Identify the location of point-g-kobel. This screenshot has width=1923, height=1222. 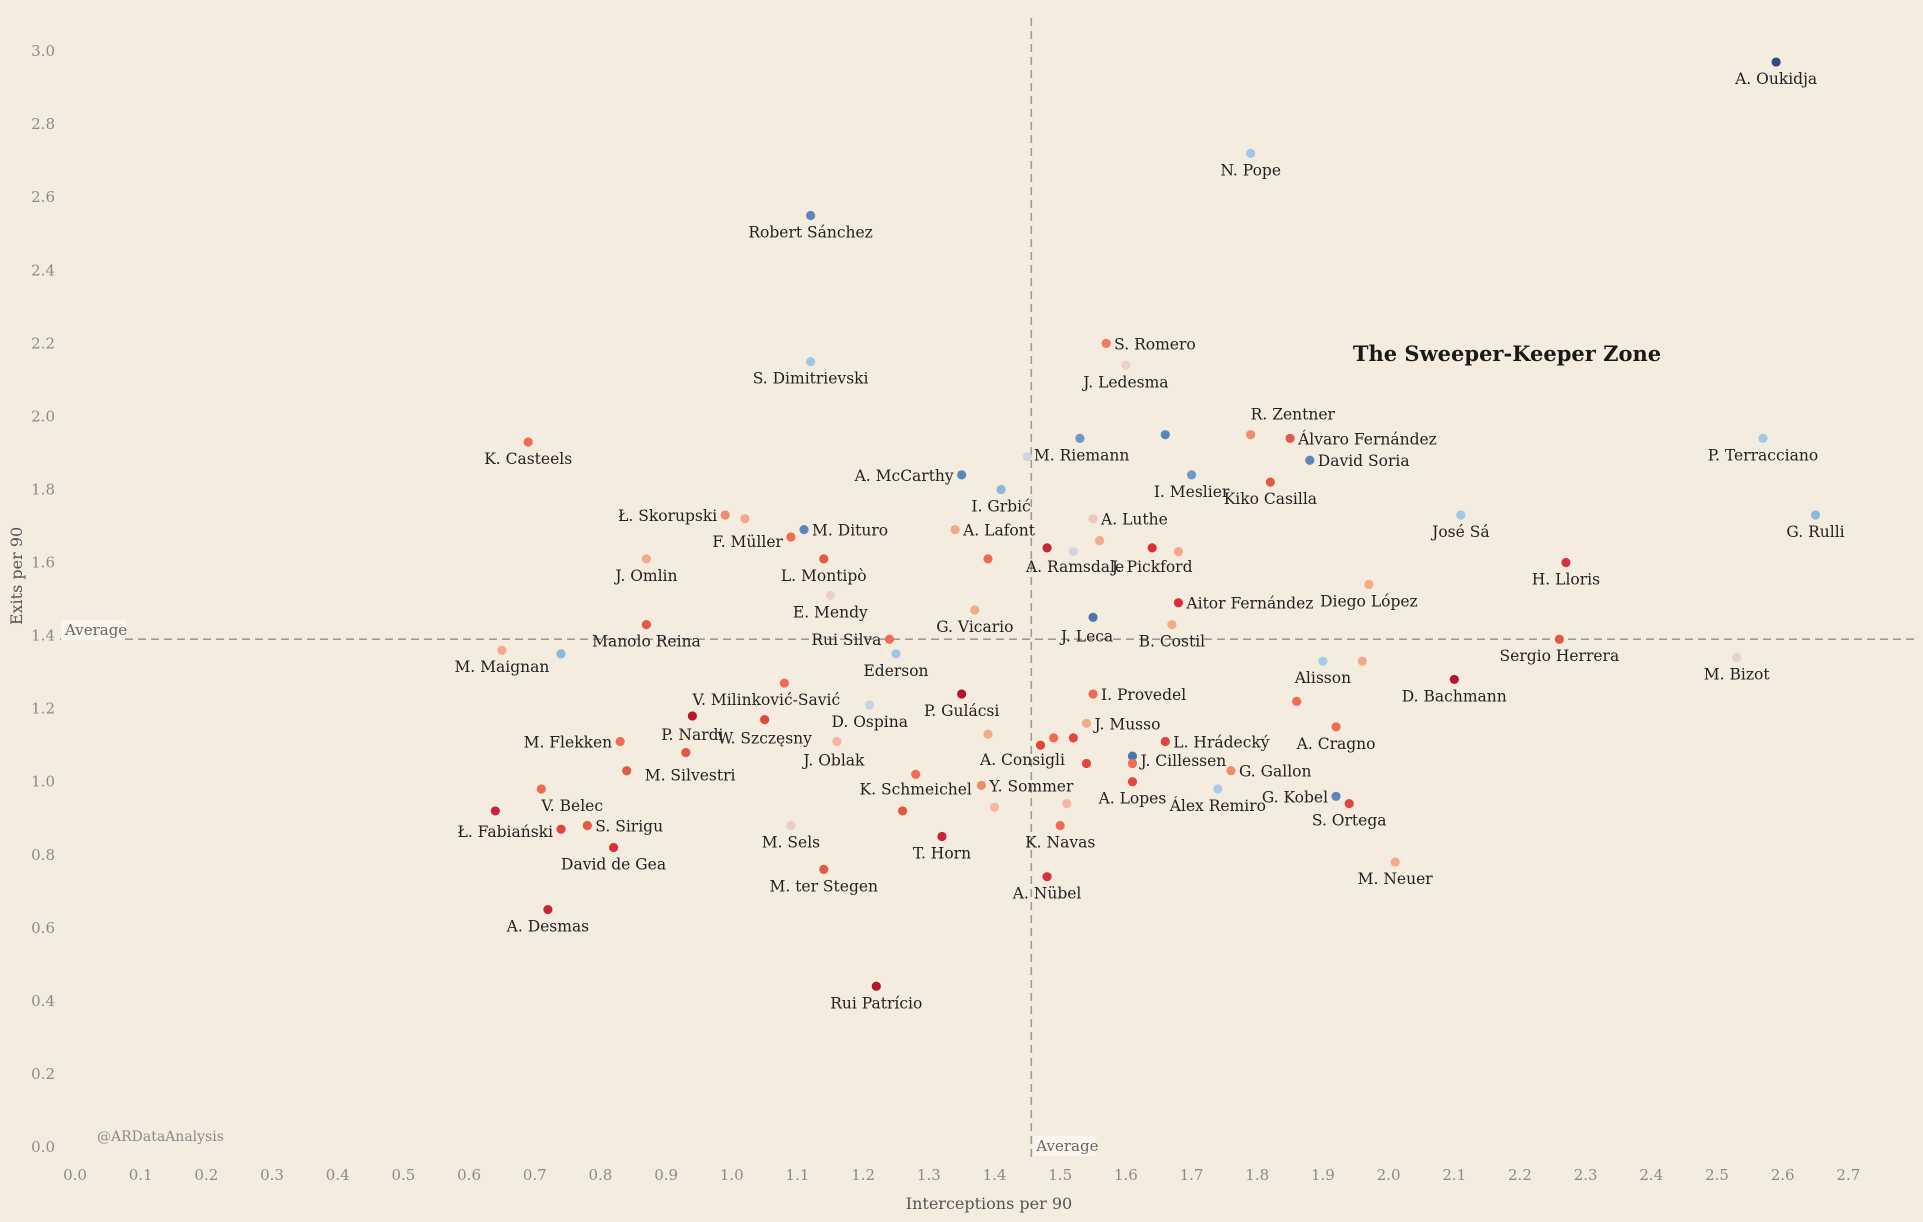
(1336, 796).